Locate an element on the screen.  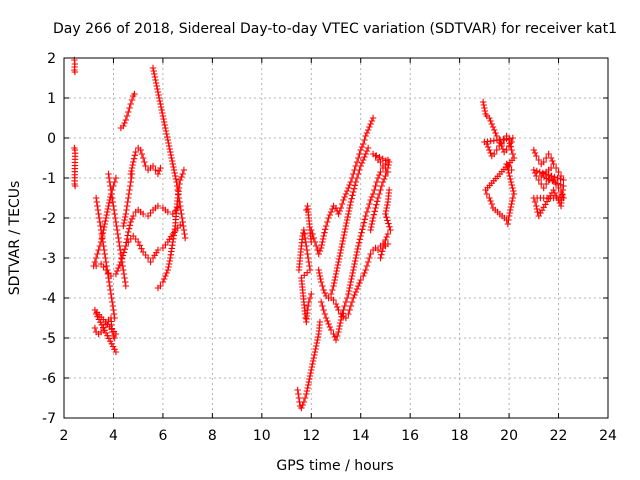
x-tick-label: 14 is located at coordinates (361, 436).